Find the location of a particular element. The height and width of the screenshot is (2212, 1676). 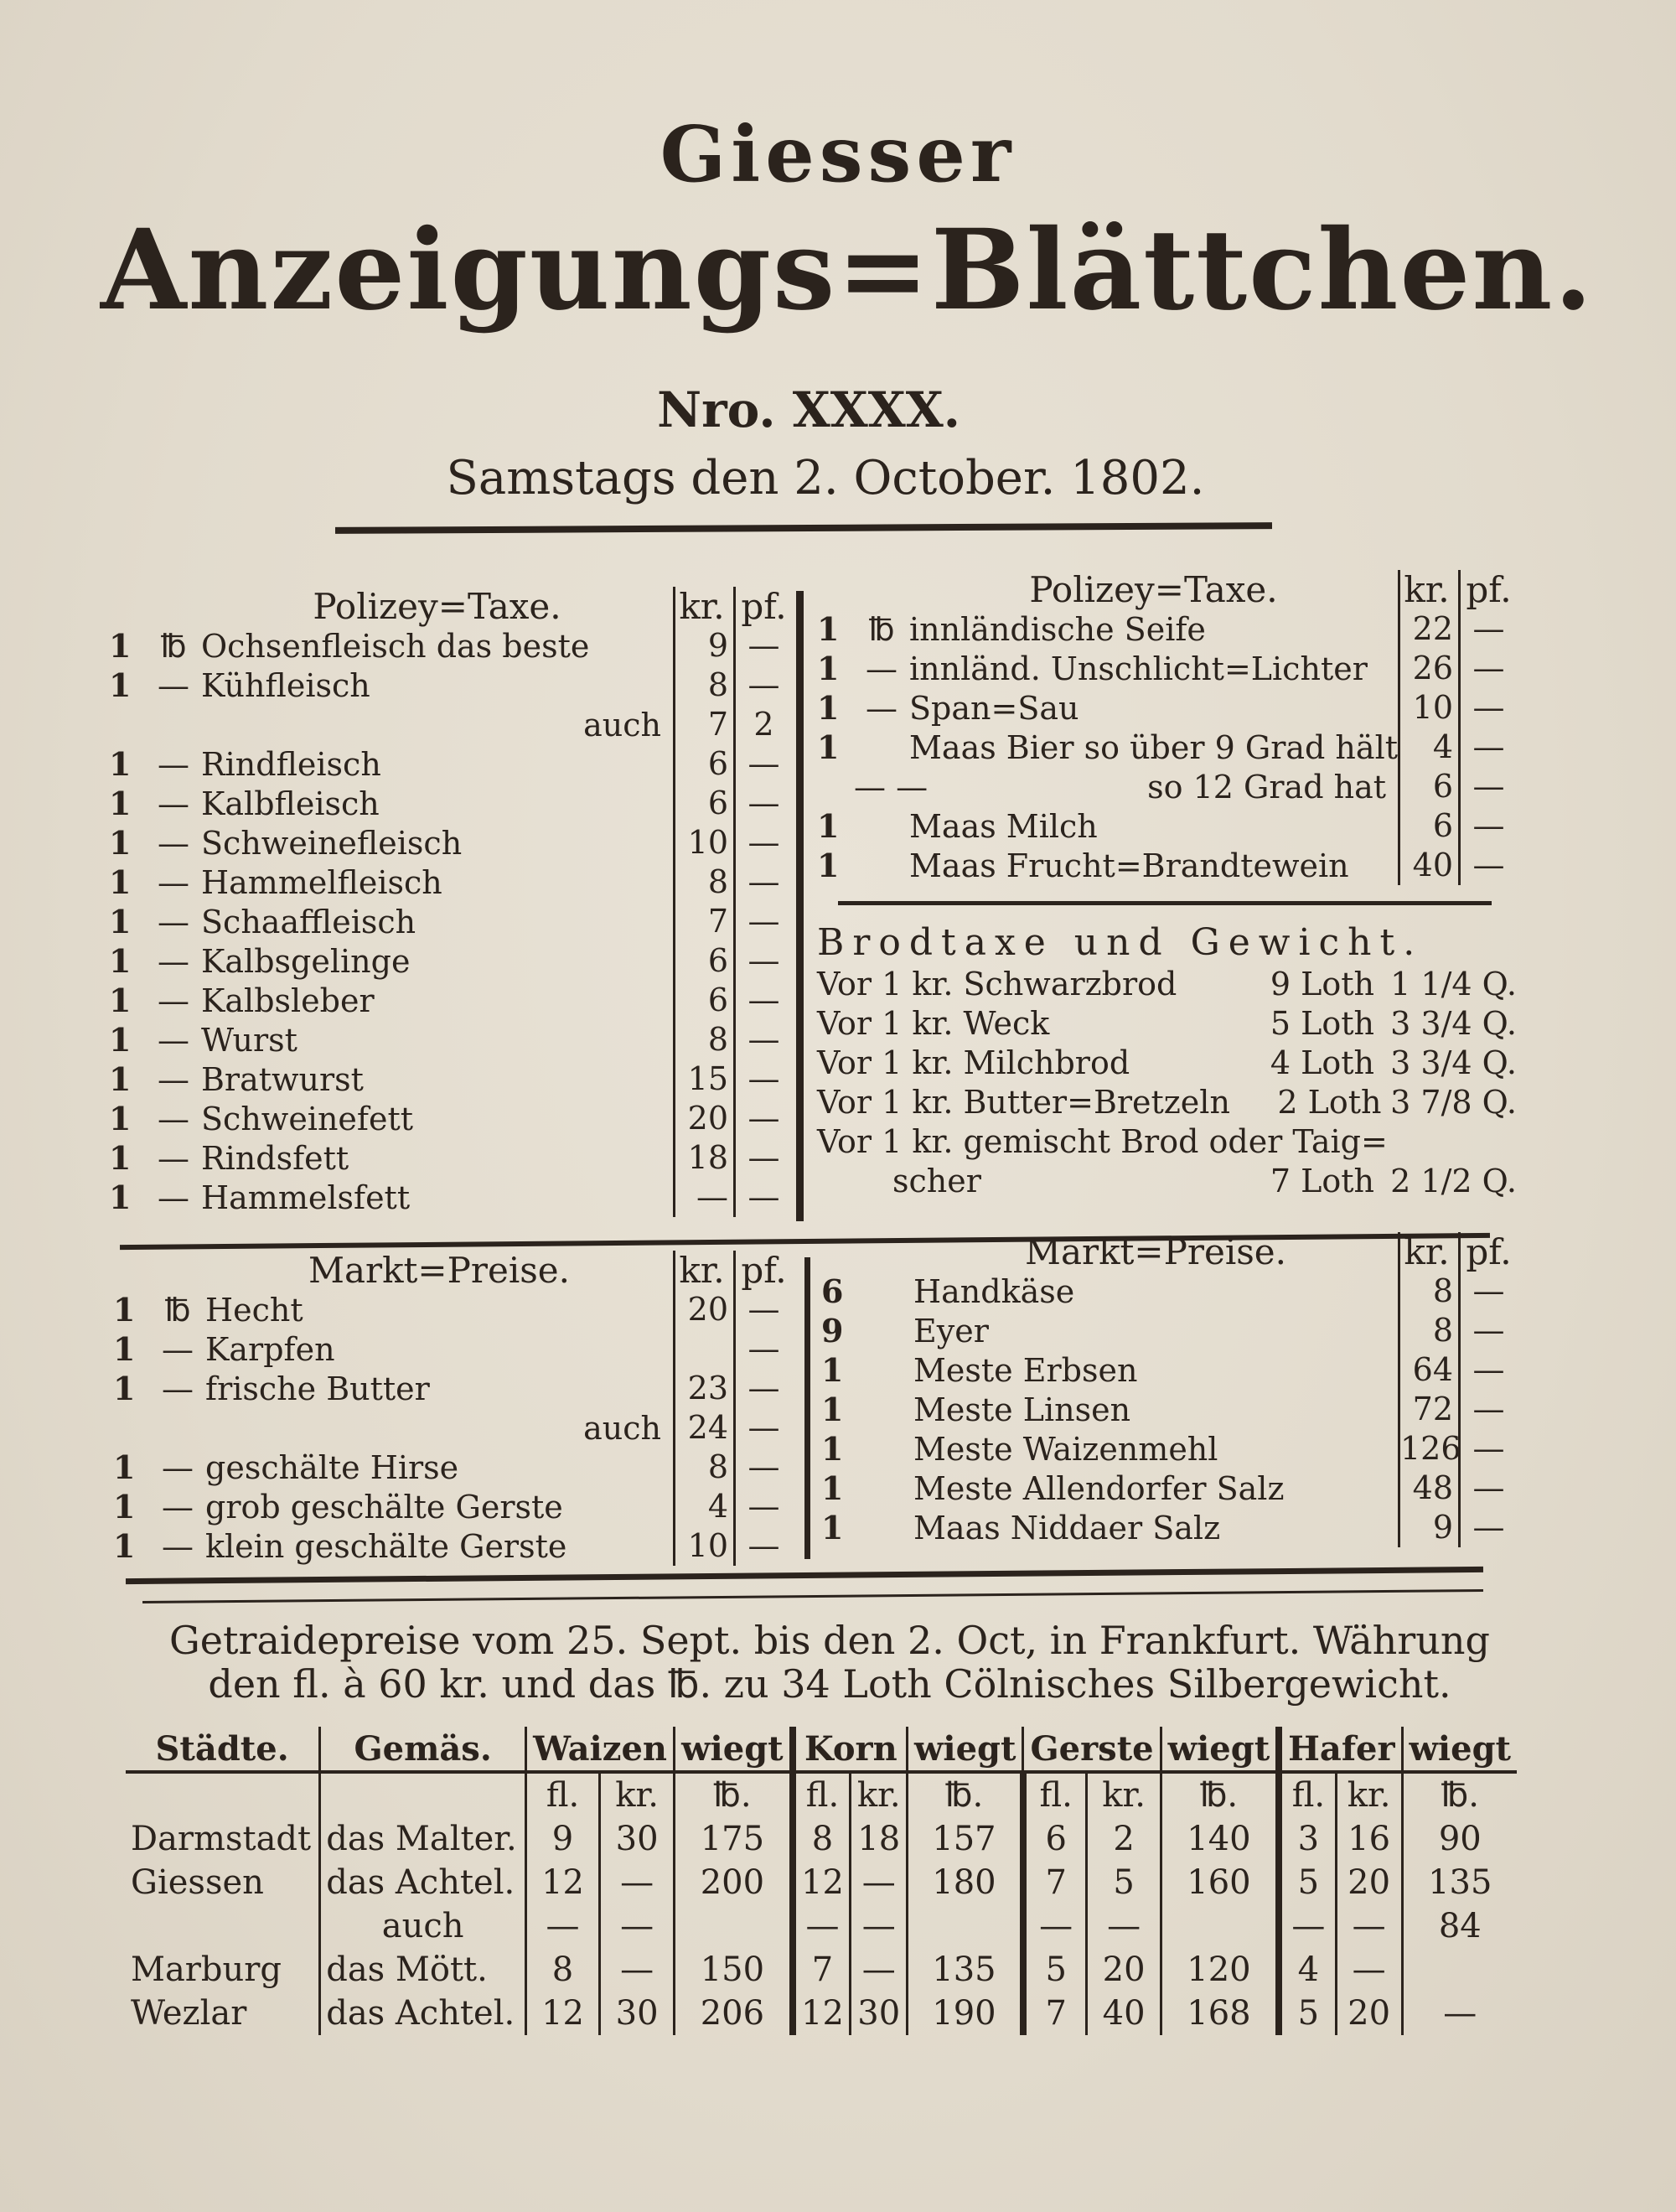

price-row: 1— grob geschälte Gerste 4— is located at coordinates (452, 1506).